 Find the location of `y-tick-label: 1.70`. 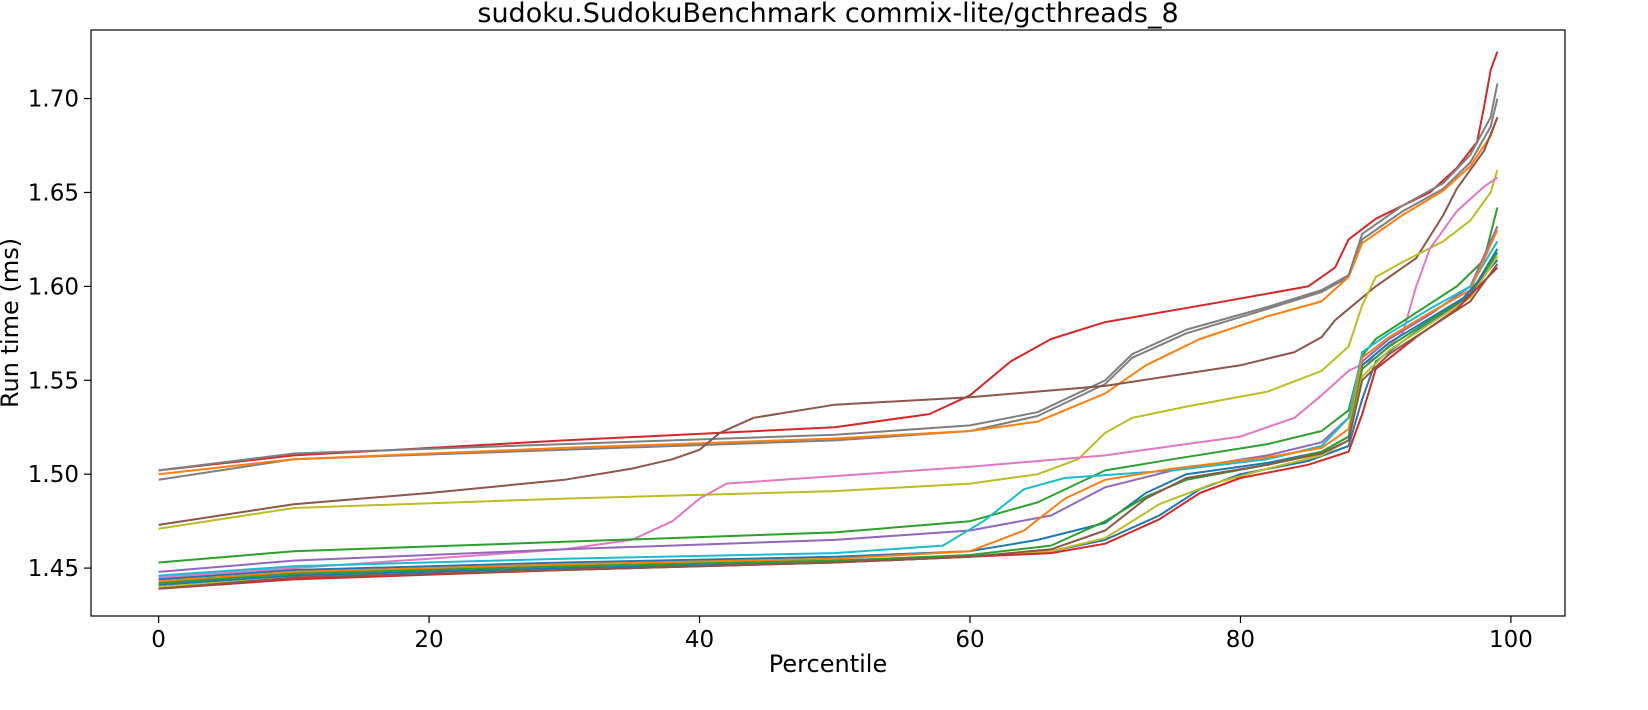

y-tick-label: 1.70 is located at coordinates (53, 100).